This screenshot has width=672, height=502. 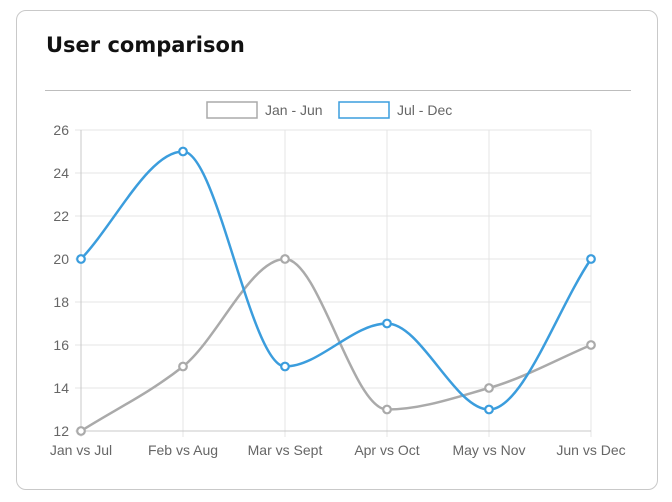 I want to click on x-tick-label: Jun vs Dec, so click(x=590, y=450).